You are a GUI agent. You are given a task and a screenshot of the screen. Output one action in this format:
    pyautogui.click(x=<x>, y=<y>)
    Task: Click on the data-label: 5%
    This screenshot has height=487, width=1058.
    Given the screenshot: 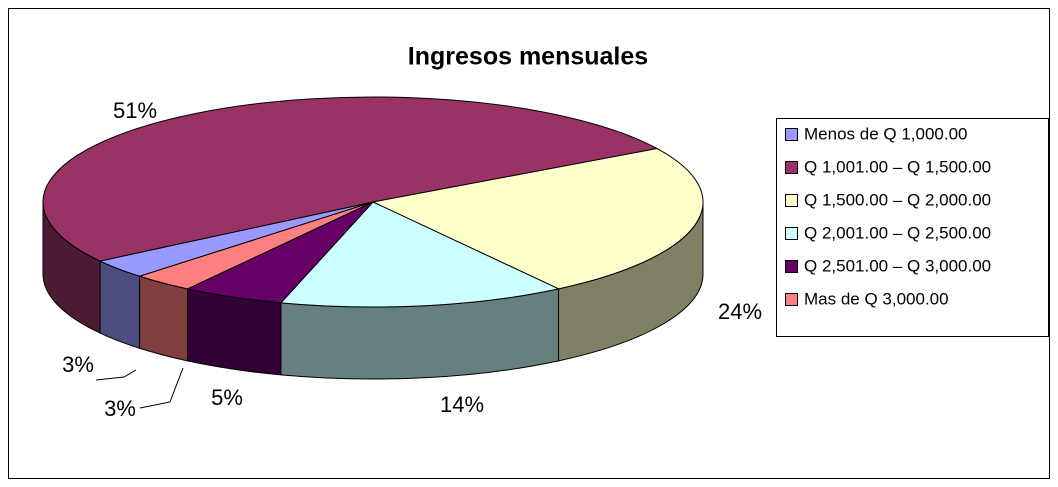 What is the action you would take?
    pyautogui.click(x=227, y=397)
    